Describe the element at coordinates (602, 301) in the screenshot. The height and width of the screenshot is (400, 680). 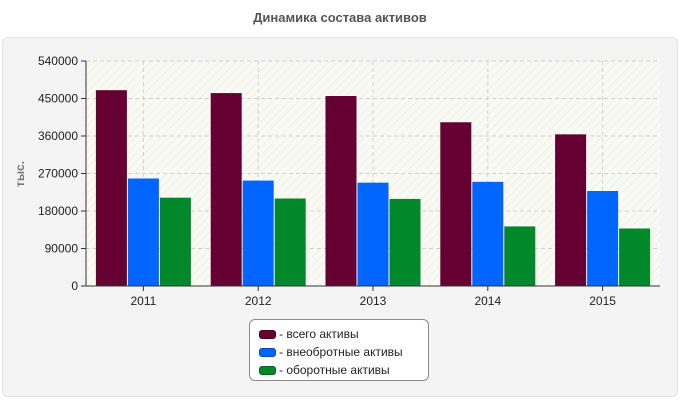
I see `x-tick-label: 2015` at that location.